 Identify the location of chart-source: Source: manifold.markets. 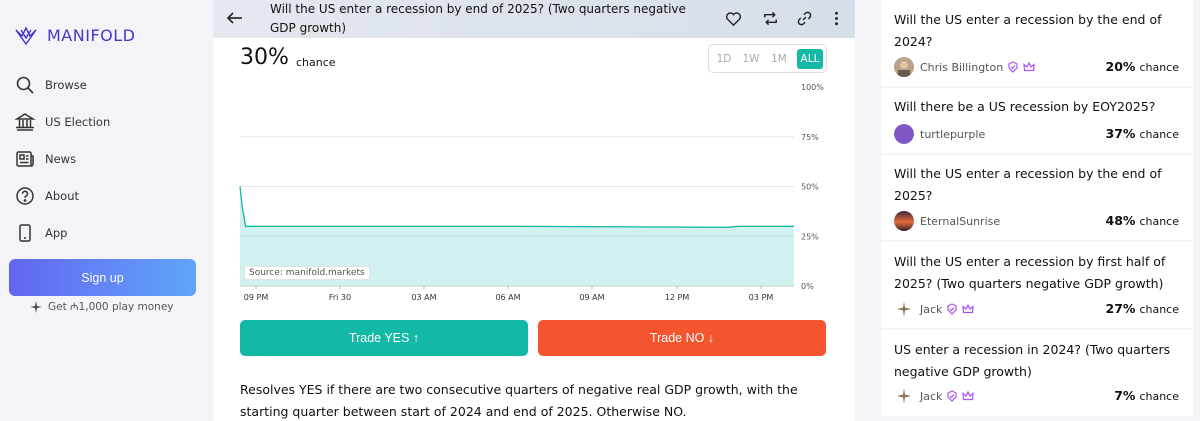
(307, 273).